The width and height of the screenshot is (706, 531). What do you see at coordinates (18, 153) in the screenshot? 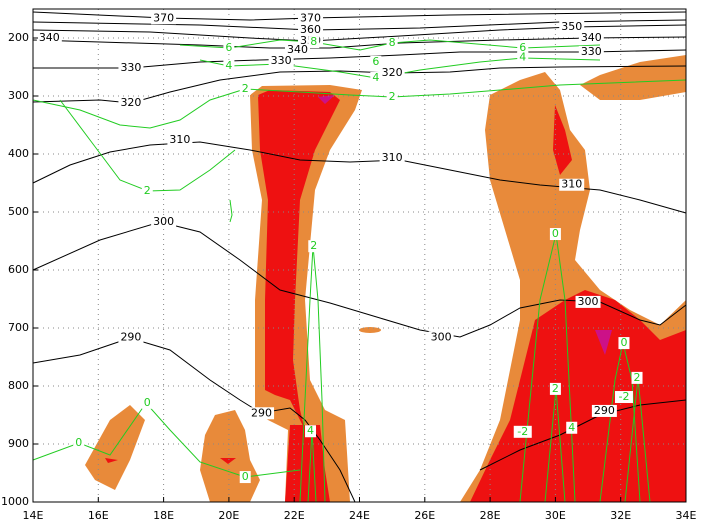
I see `y-tick-label: 400` at bounding box center [18, 153].